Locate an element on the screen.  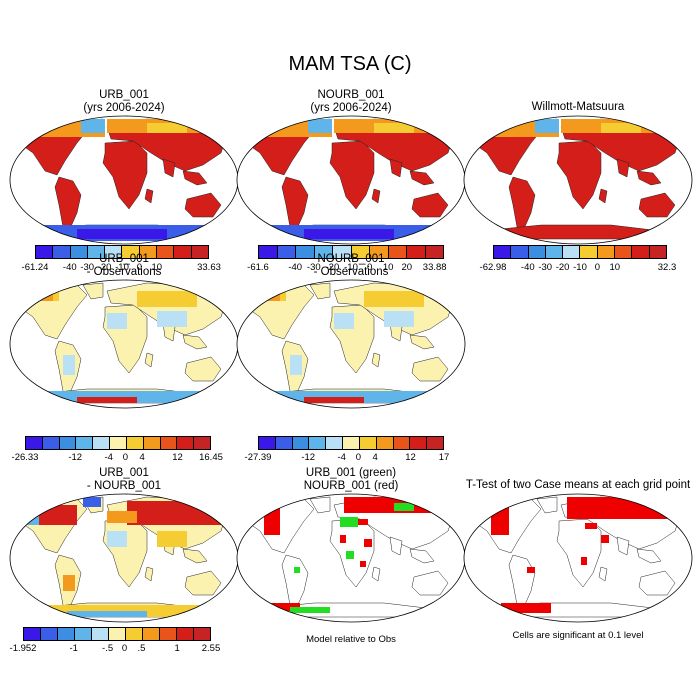
map-nourb-minus-obs is located at coordinates (351, 344).